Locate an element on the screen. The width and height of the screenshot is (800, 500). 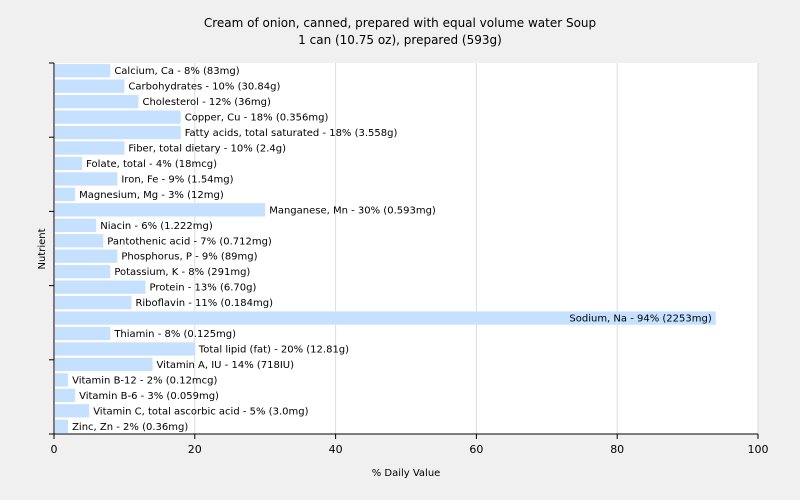
x-tick-label: 40 is located at coordinates (336, 449).